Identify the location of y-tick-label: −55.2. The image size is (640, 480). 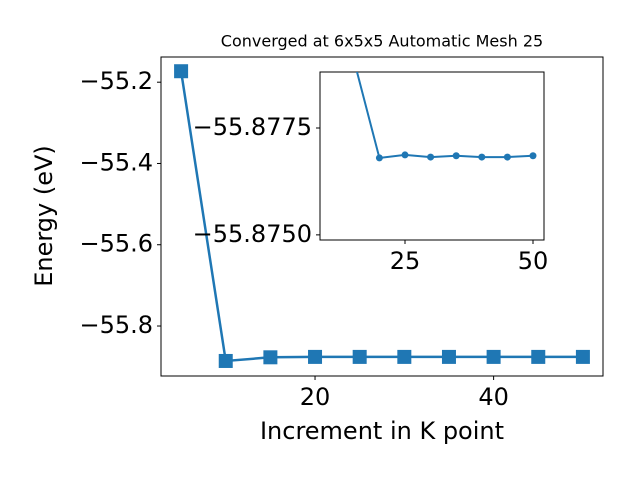
(116, 81).